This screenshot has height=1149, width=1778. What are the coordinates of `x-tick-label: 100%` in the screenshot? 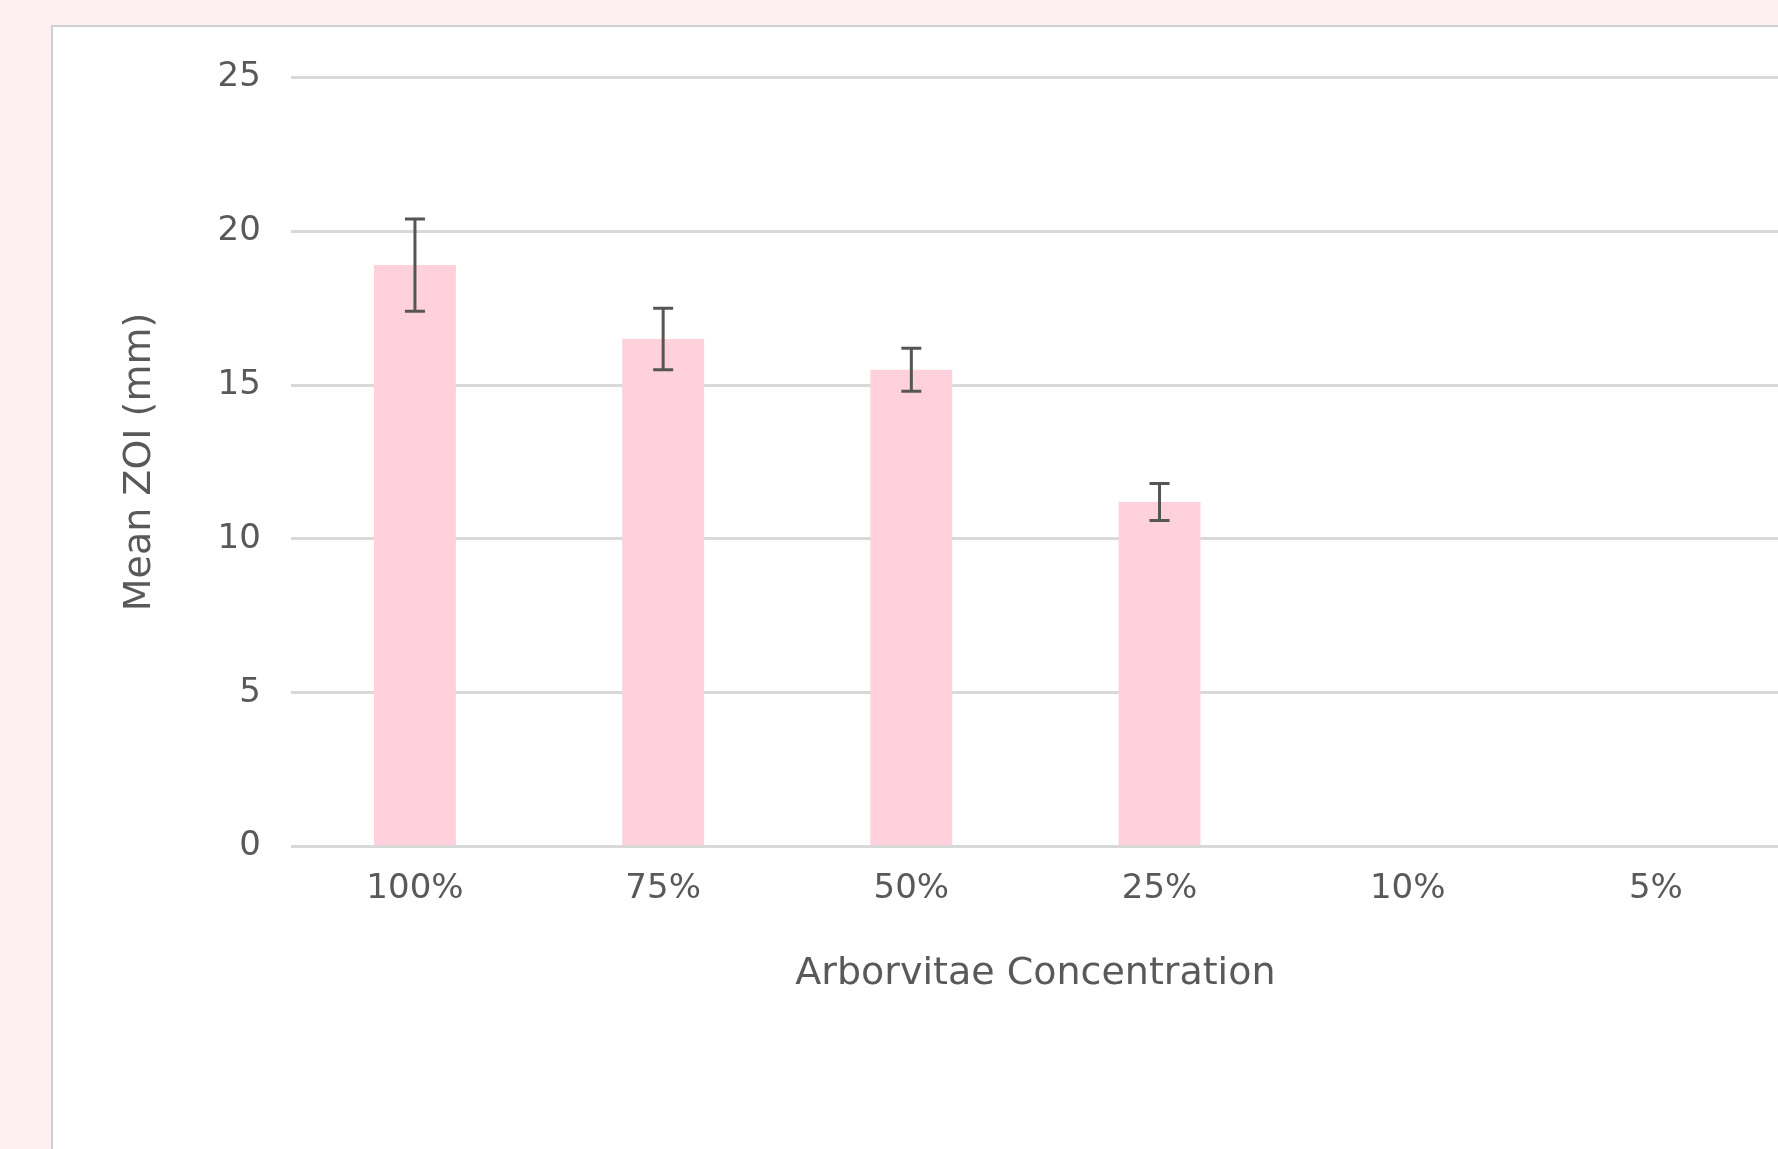 It's located at (415, 885).